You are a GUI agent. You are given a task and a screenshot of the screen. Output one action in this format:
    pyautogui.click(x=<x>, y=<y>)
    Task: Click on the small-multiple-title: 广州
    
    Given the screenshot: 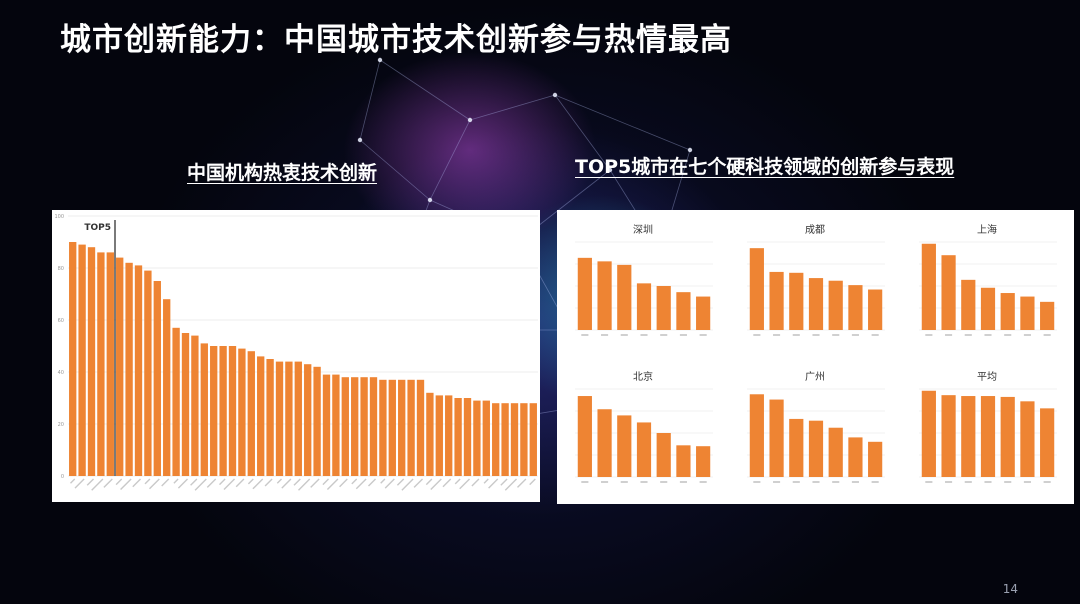 What is the action you would take?
    pyautogui.click(x=815, y=377)
    